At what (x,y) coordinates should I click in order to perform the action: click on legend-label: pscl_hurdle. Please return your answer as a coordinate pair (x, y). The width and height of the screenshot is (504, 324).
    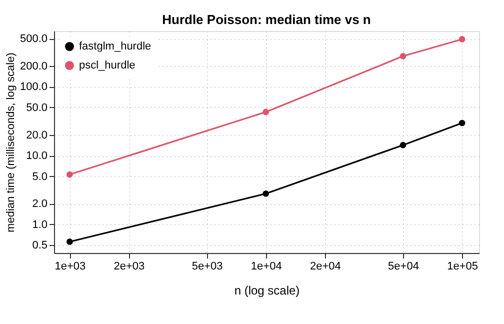
    Looking at the image, I should click on (107, 66).